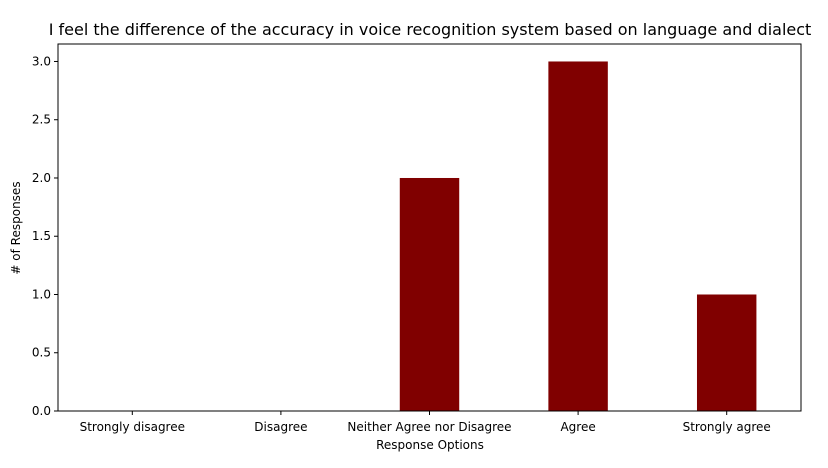 The image size is (828, 468). What do you see at coordinates (429, 427) in the screenshot?
I see `x-tick-label: Neither Agree nor Disagree` at bounding box center [429, 427].